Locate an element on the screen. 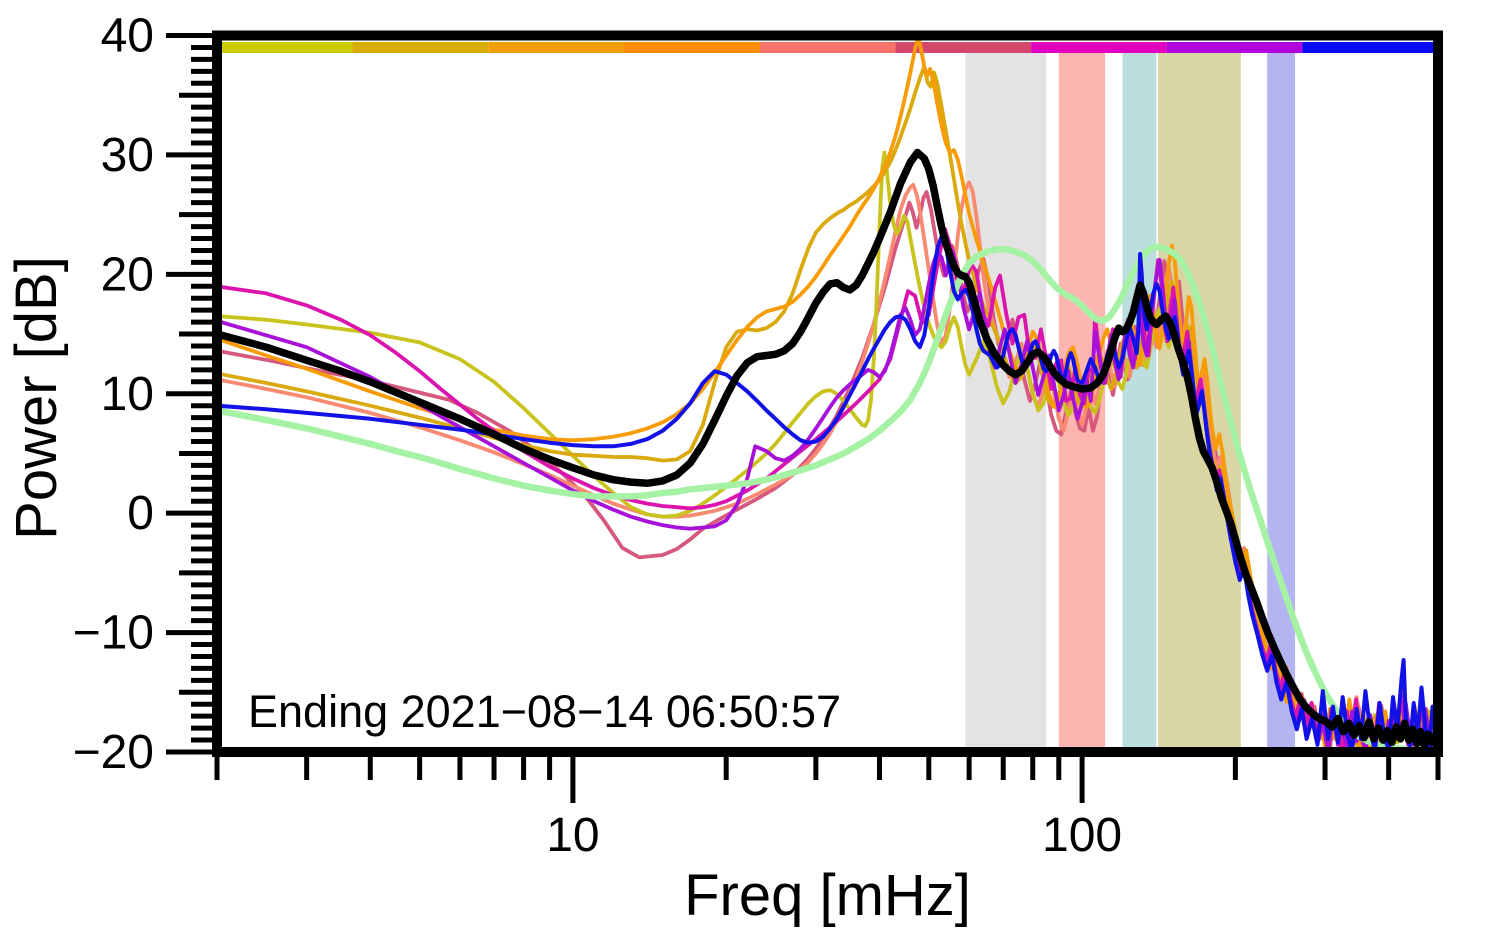 The height and width of the screenshot is (952, 1494). x-tick-label-100: 100 is located at coordinates (1082, 835).